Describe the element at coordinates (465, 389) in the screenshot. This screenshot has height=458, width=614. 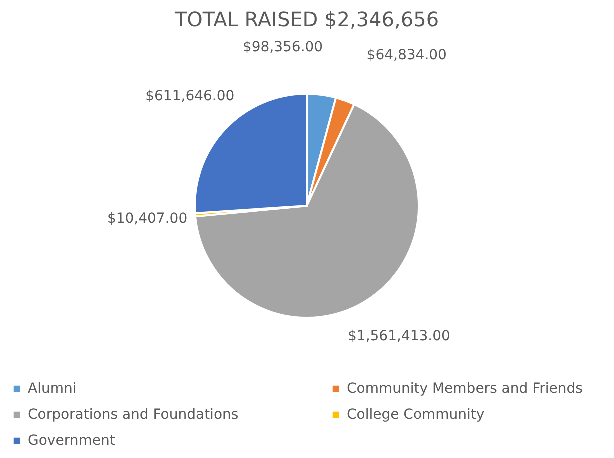
I see `legend-label: Community Members and Friends` at that location.